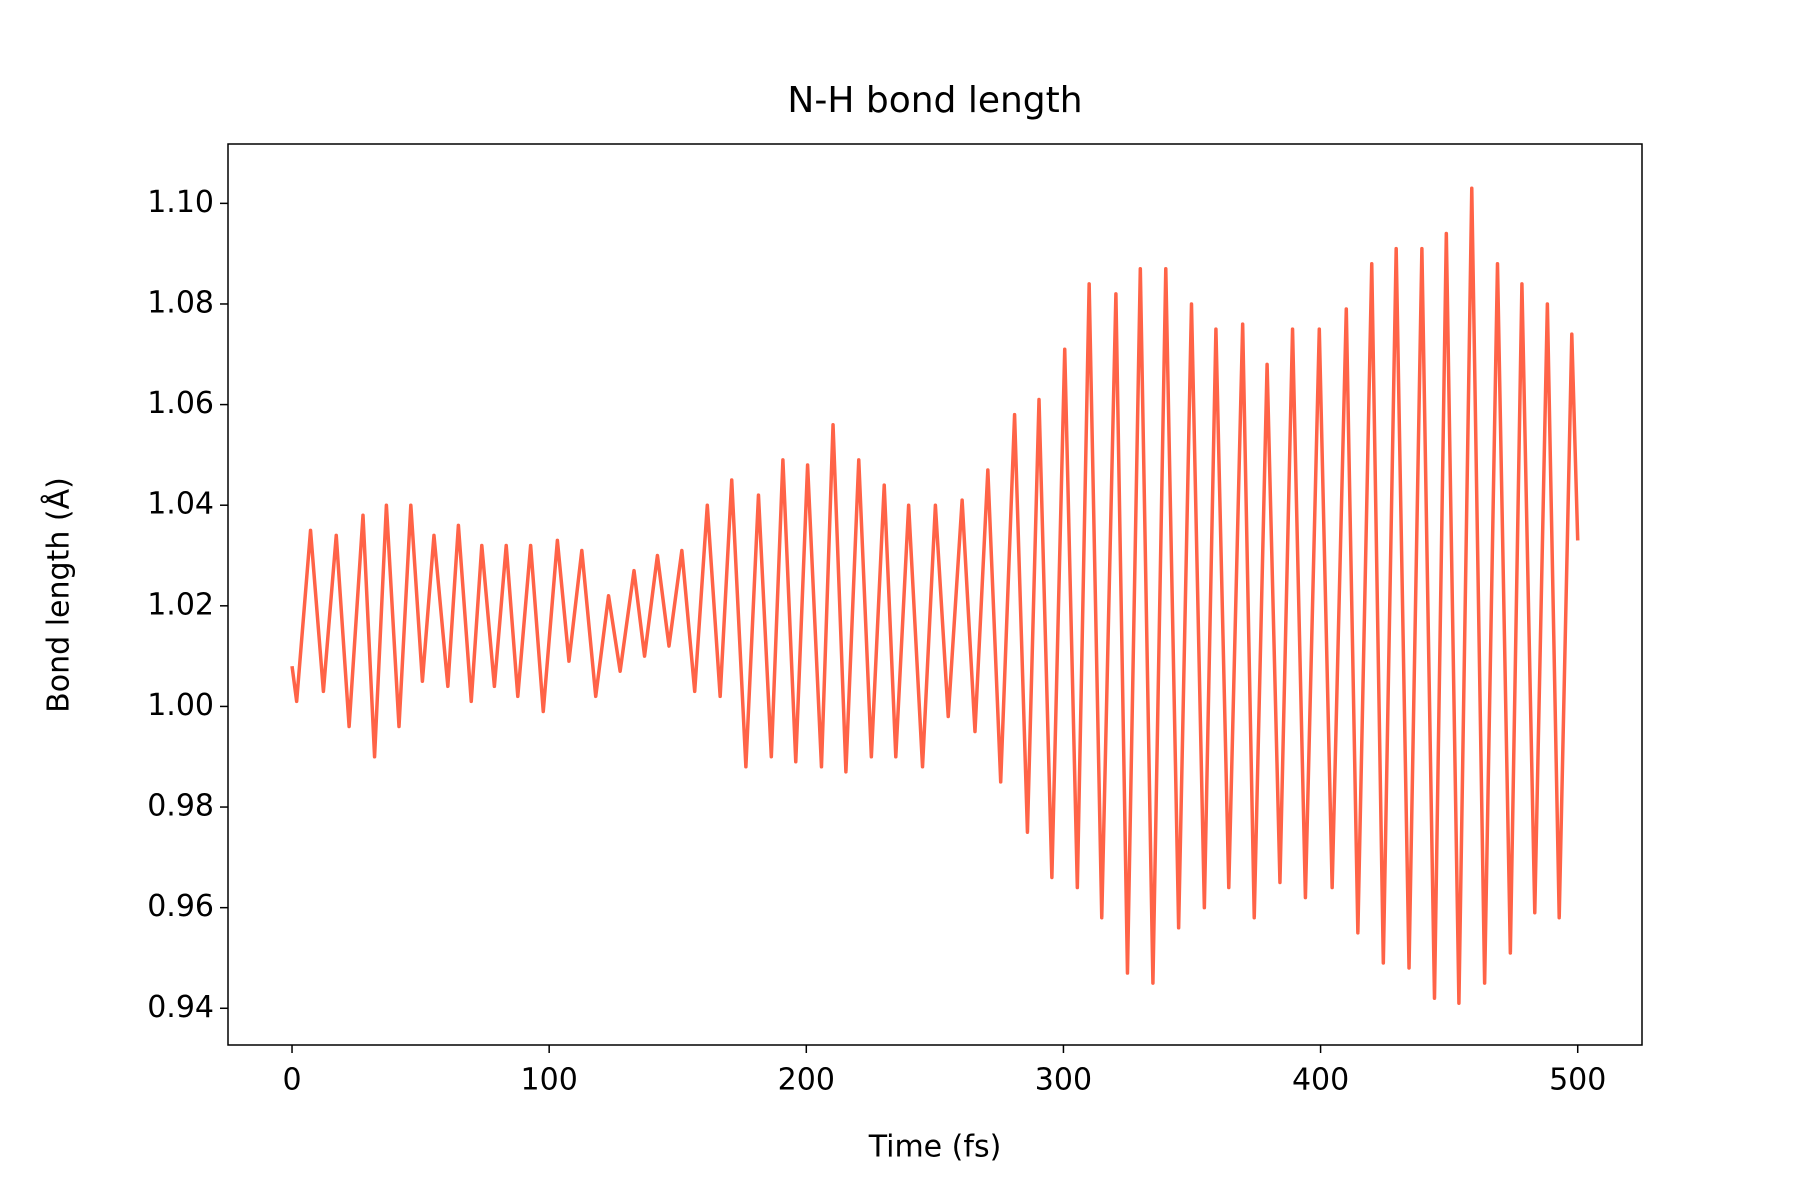  I want to click on y-tick-label: 1.06, so click(180, 403).